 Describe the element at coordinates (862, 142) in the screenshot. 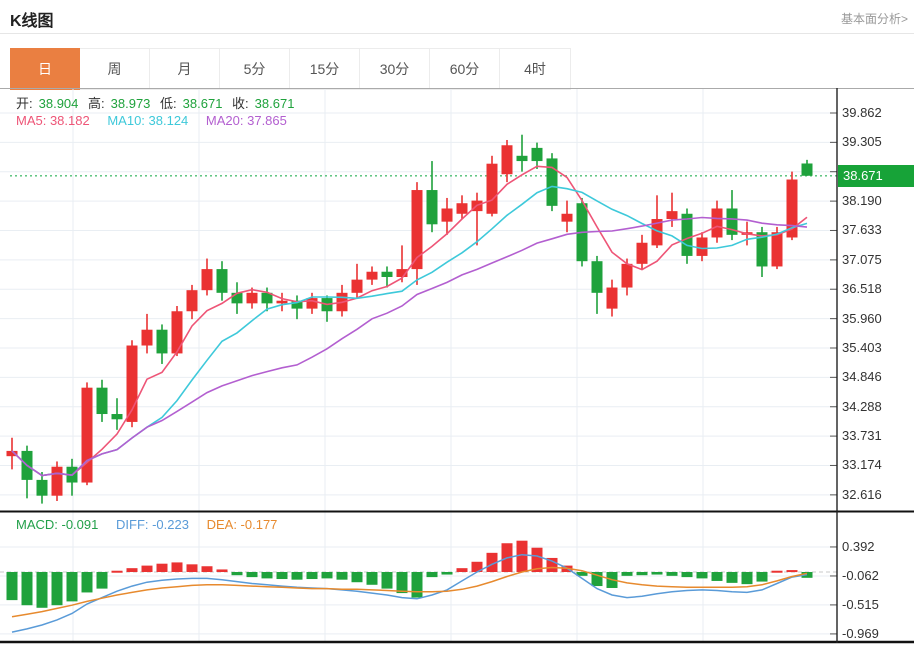

I see `price-axis-label: 39.305` at that location.